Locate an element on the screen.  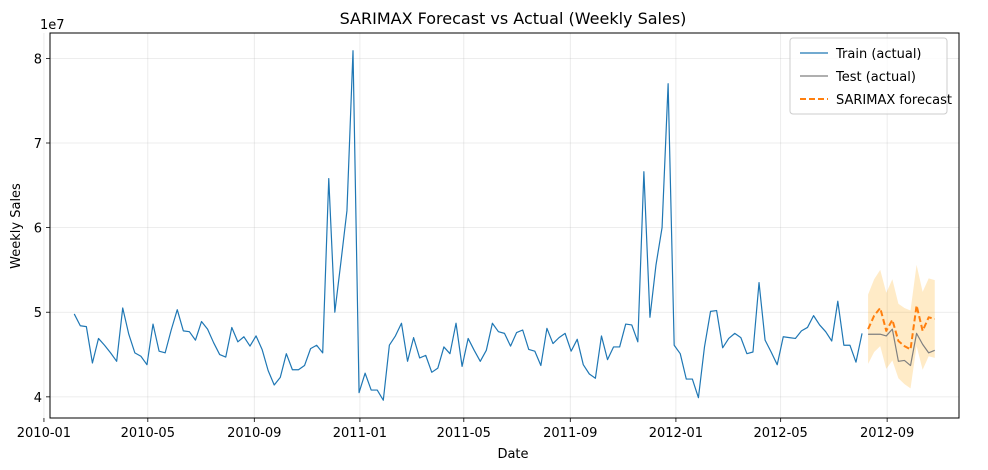
forecast-confidence-band is located at coordinates (901, 326).